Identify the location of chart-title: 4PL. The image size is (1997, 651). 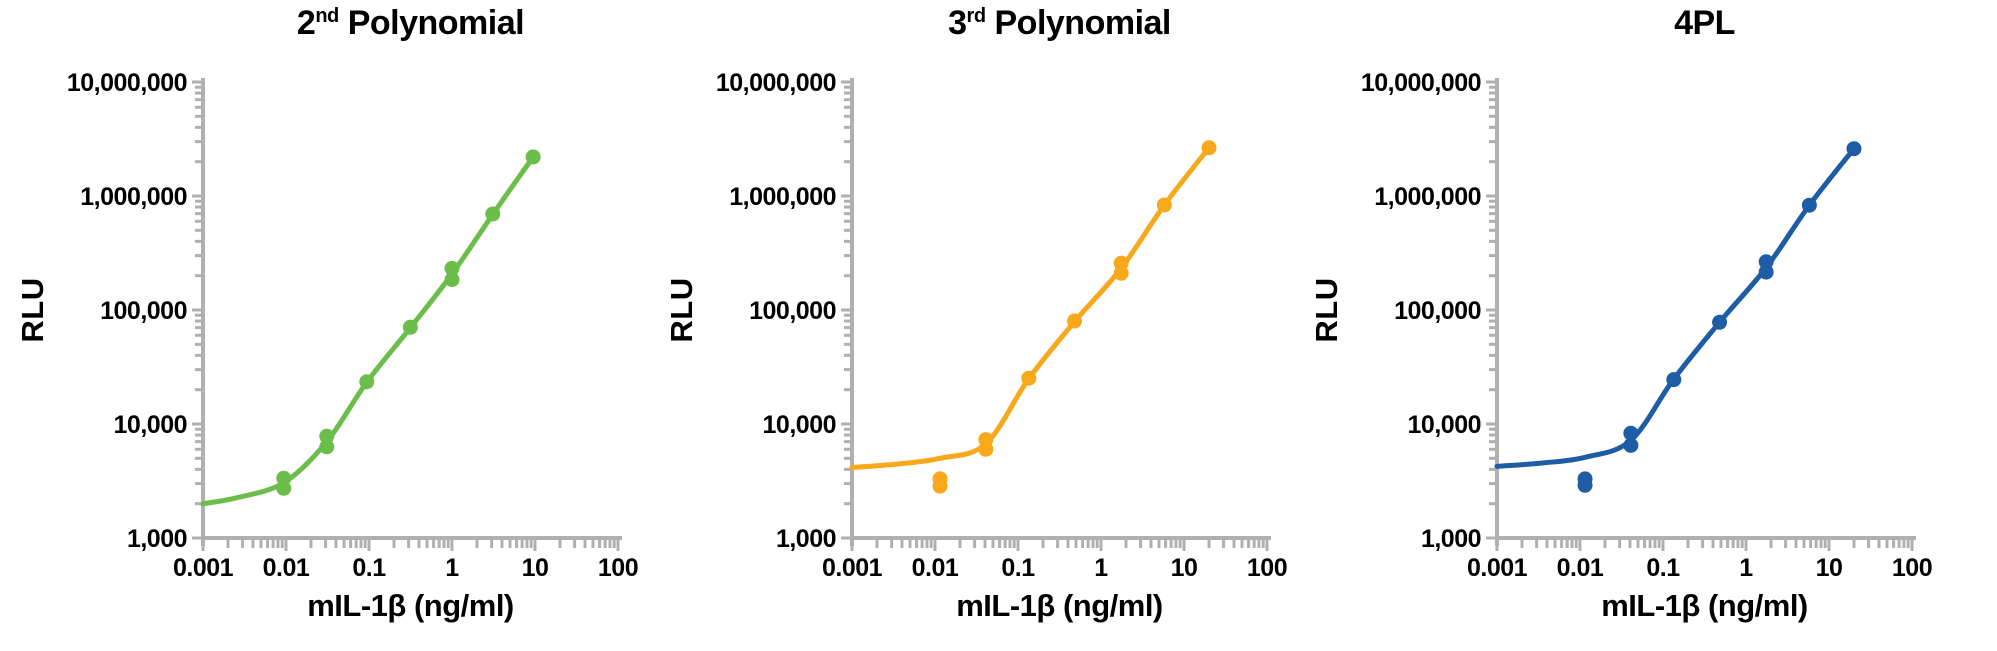
(1704, 23).